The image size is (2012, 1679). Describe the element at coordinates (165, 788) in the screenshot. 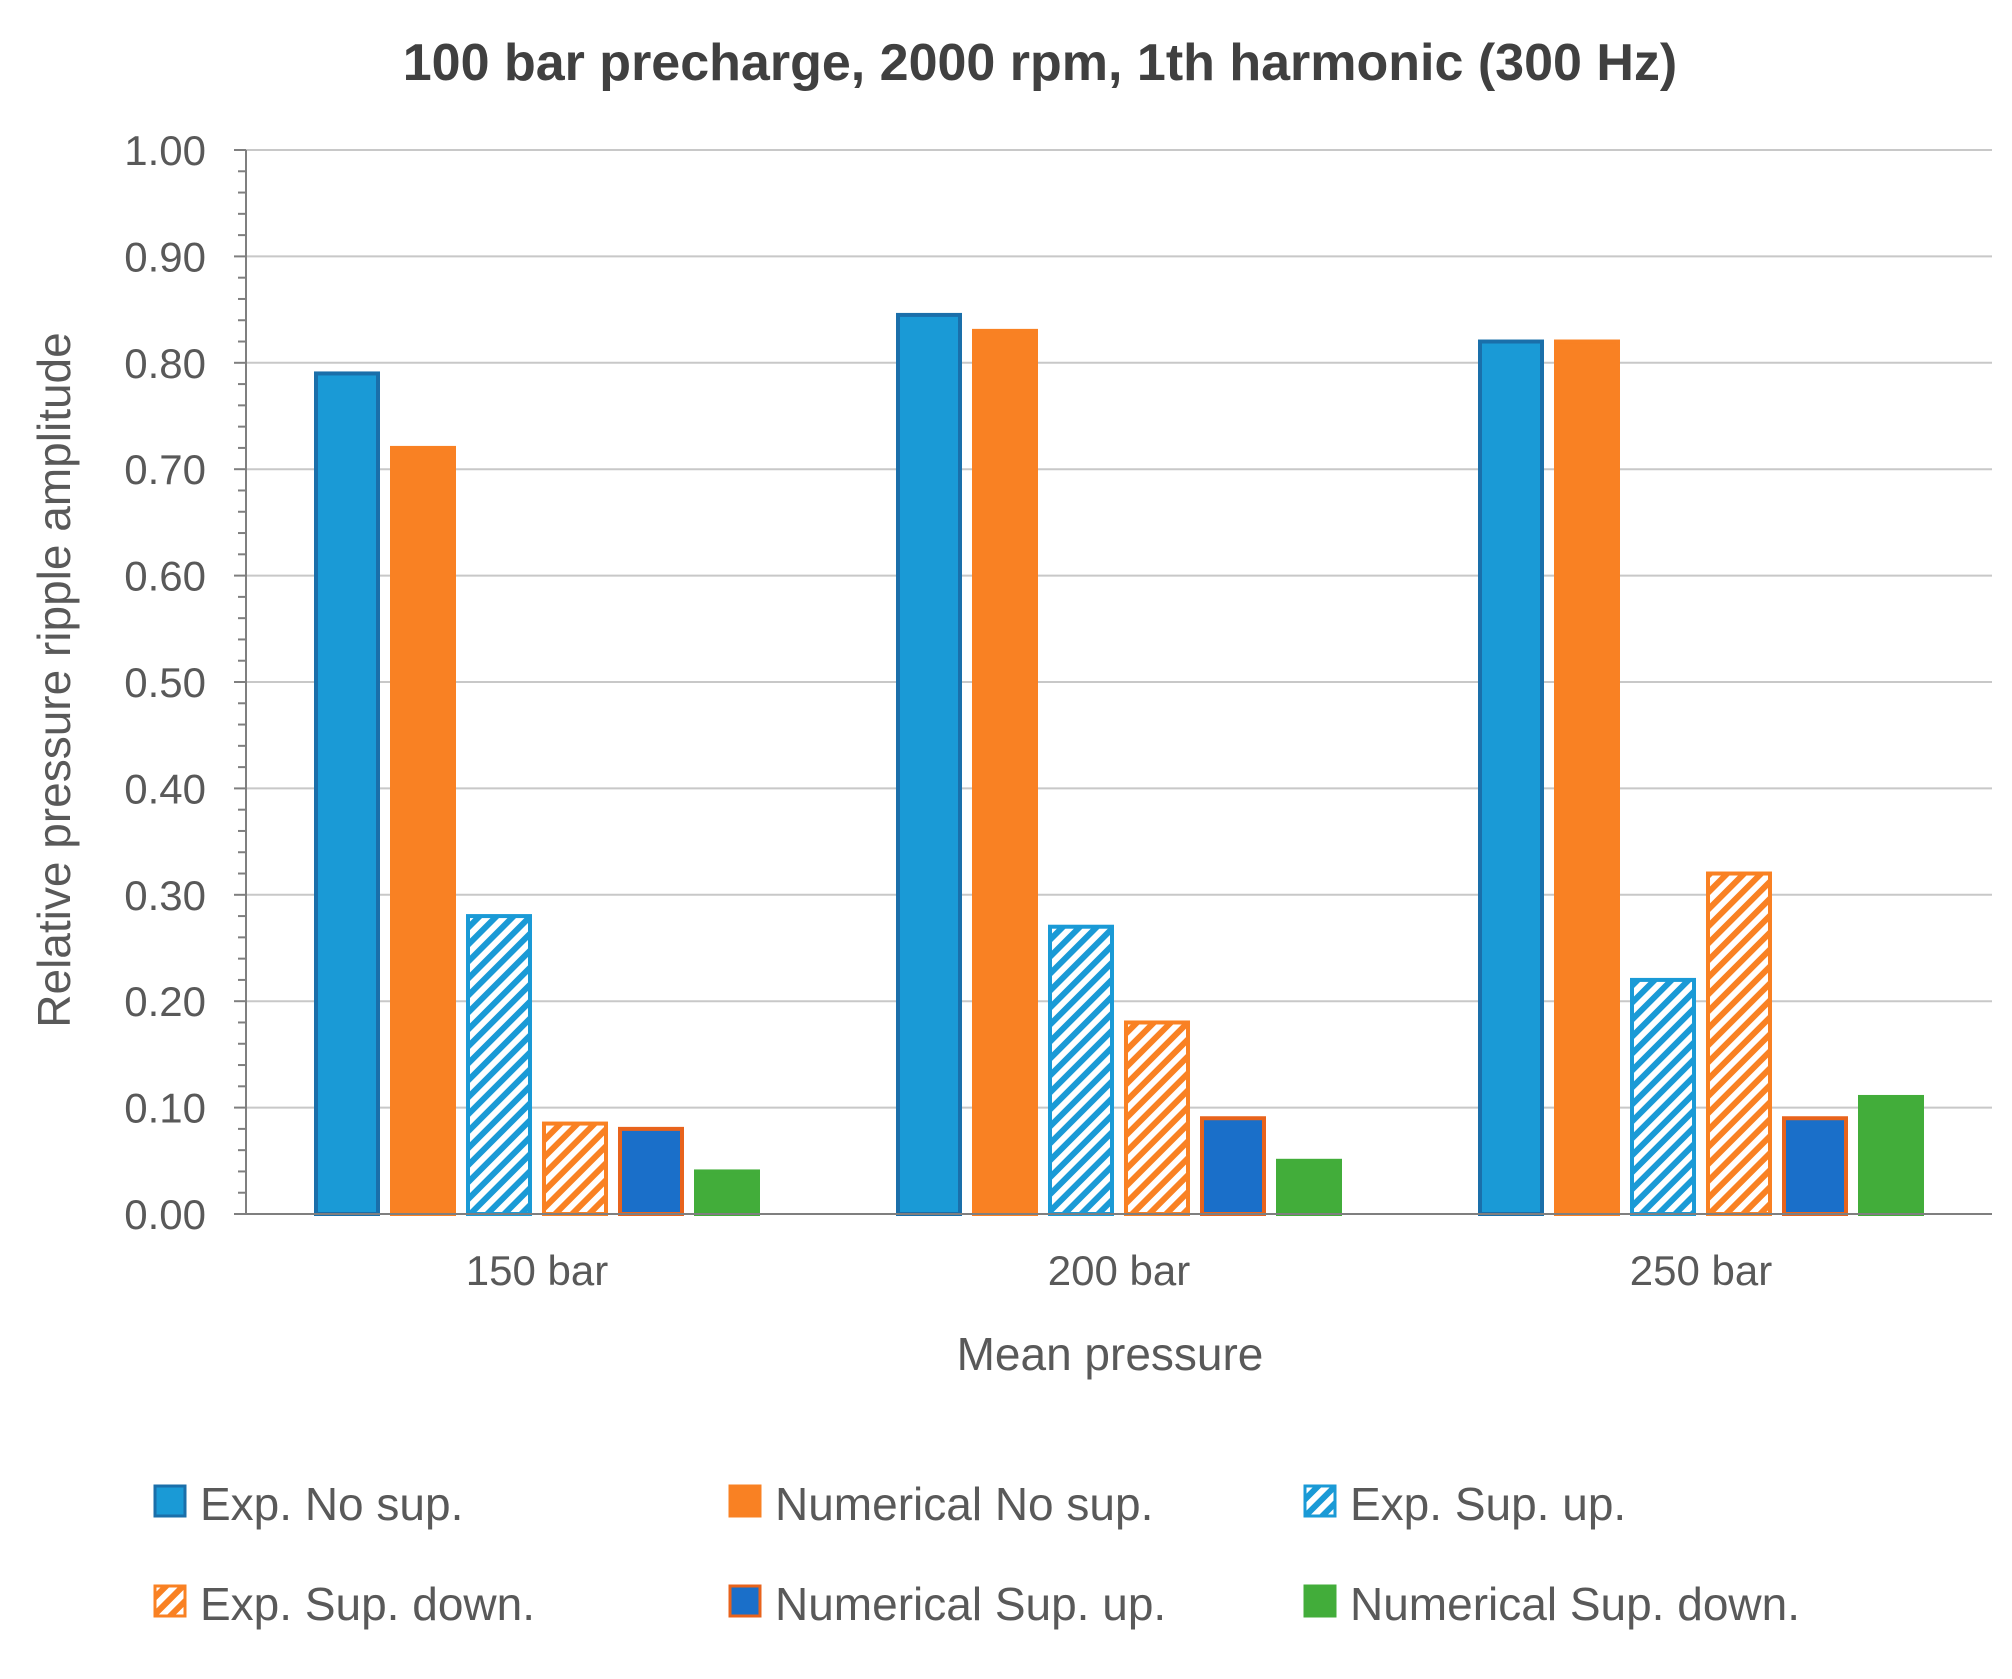

I see `y-tick-label: 0.40` at that location.